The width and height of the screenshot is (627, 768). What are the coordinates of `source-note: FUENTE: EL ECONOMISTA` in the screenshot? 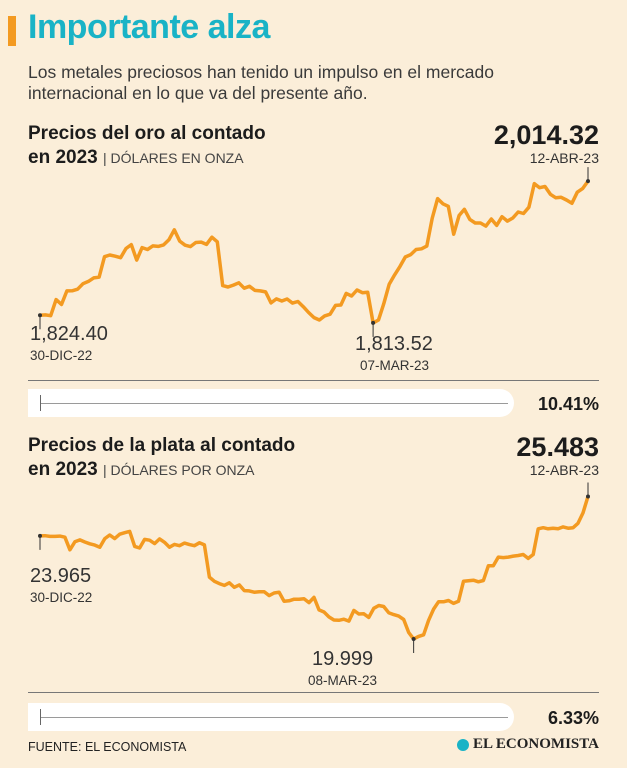 It's located at (107, 747).